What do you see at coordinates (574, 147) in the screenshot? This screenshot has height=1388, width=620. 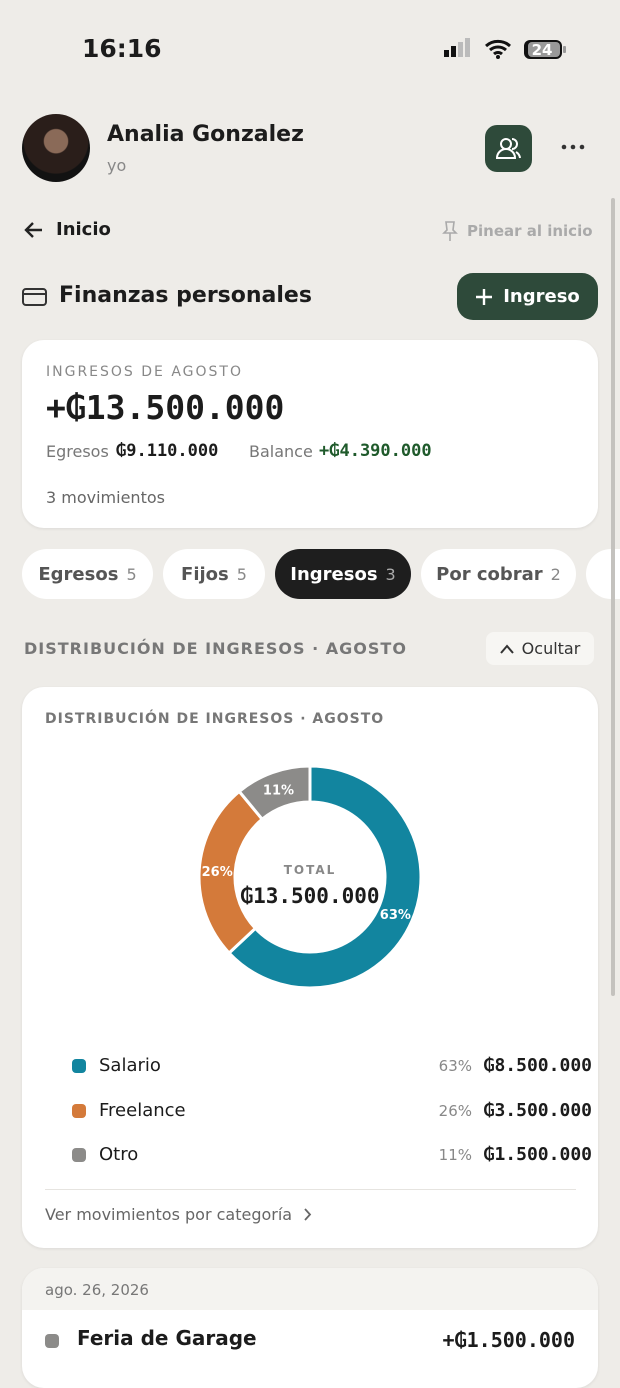 I see `more-button` at bounding box center [574, 147].